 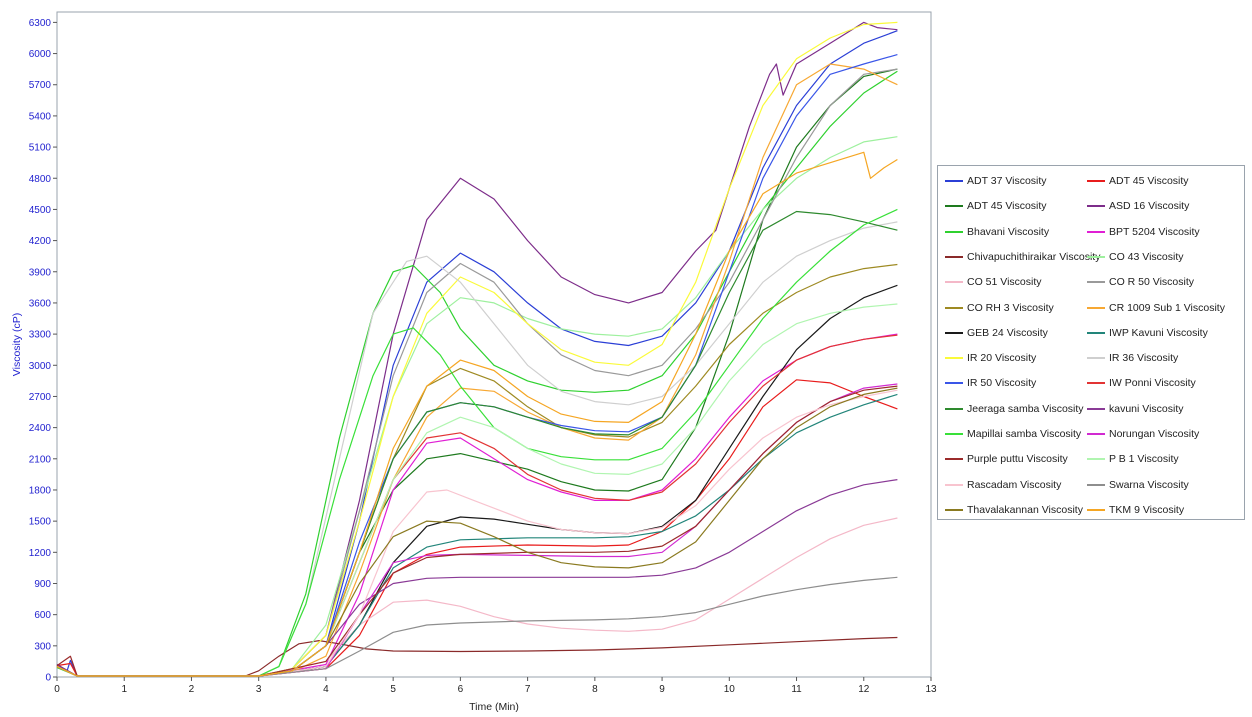 I want to click on y-tick-label: 6000, so click(x=40, y=54).